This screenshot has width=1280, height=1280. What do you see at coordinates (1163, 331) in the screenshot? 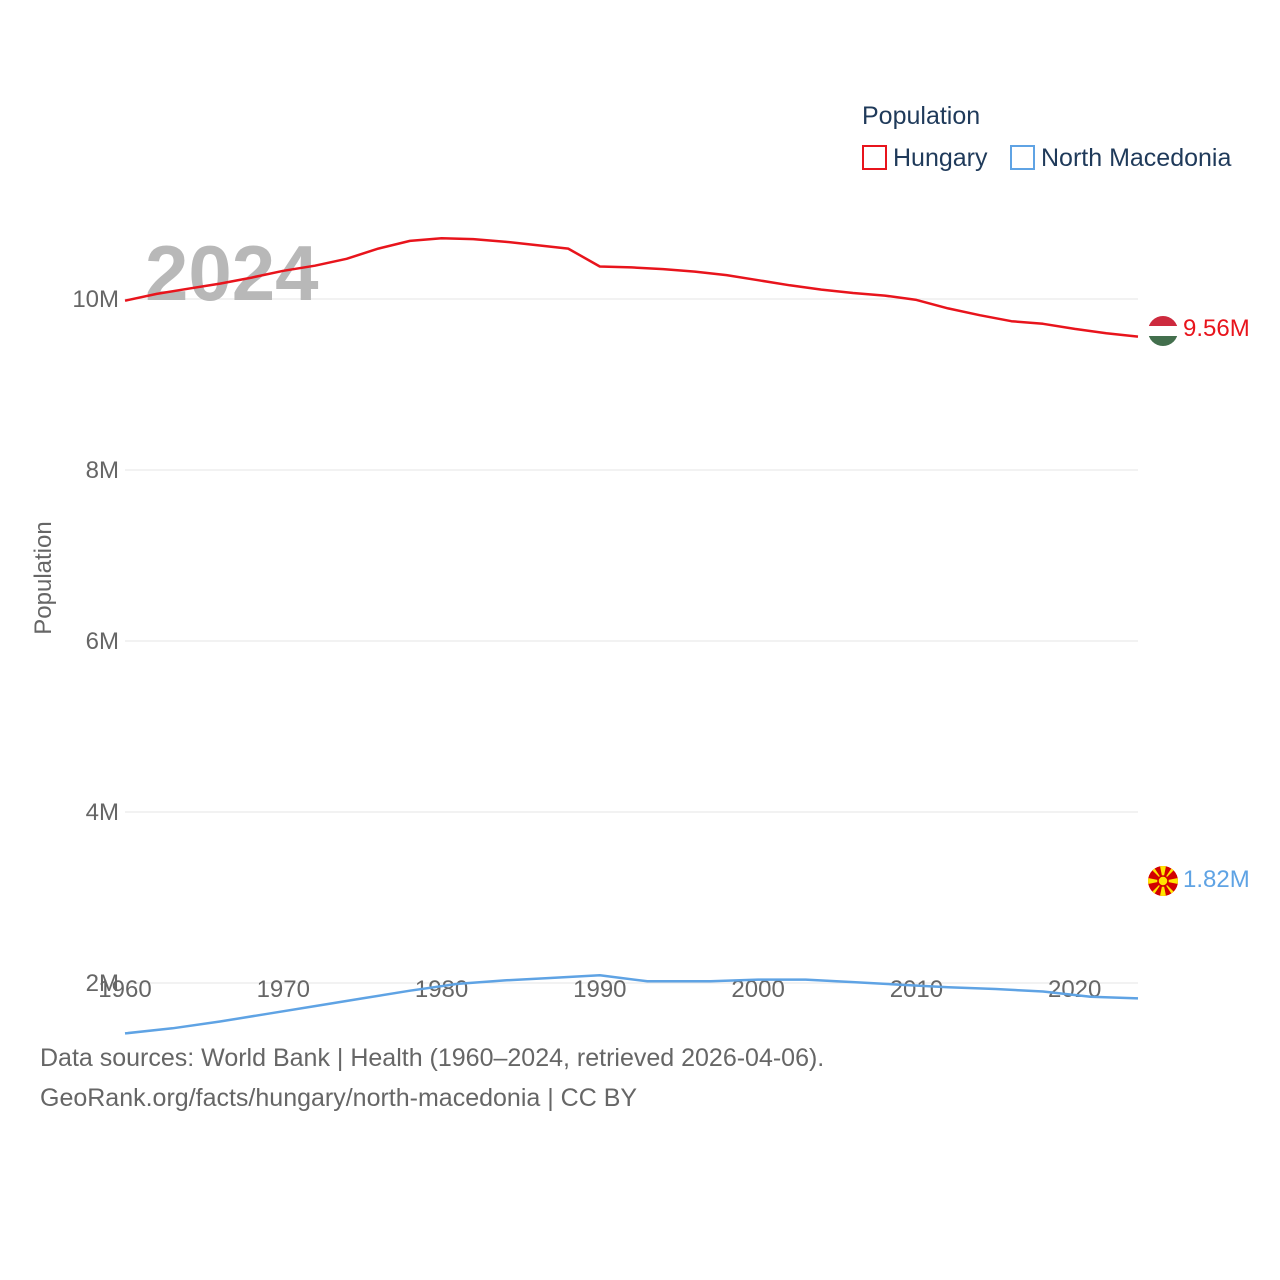
I see `hungary-flag-icon` at bounding box center [1163, 331].